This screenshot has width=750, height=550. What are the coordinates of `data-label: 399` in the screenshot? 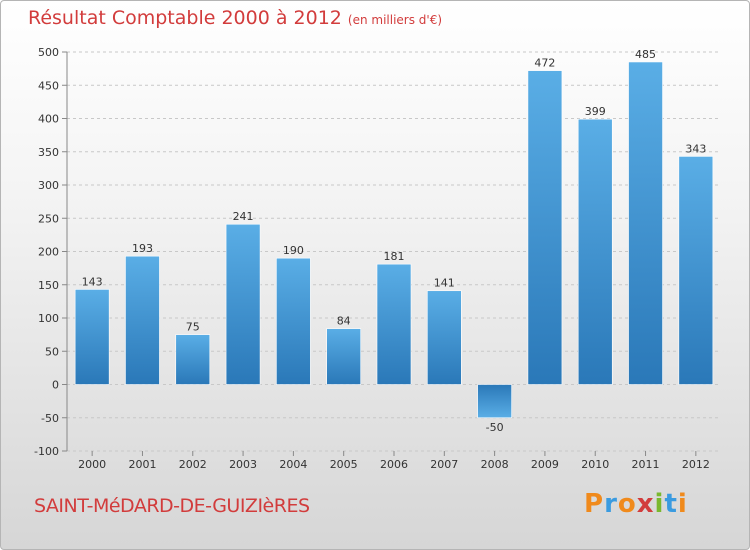 It's located at (595, 111).